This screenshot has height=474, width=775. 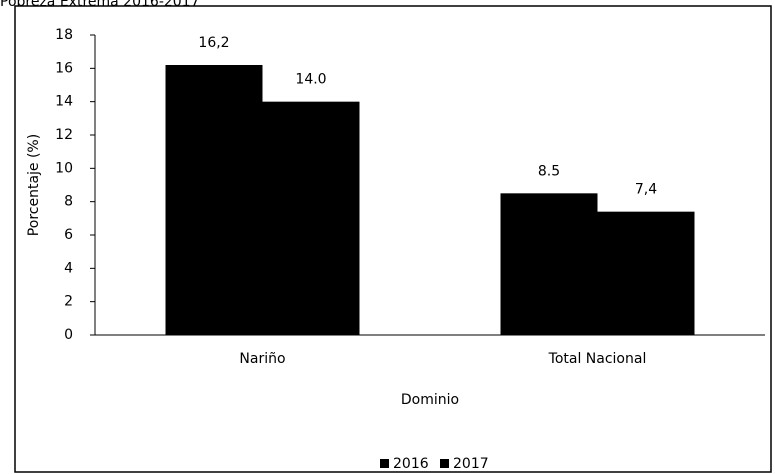 I want to click on y-tick-label: 4, so click(x=68, y=268).